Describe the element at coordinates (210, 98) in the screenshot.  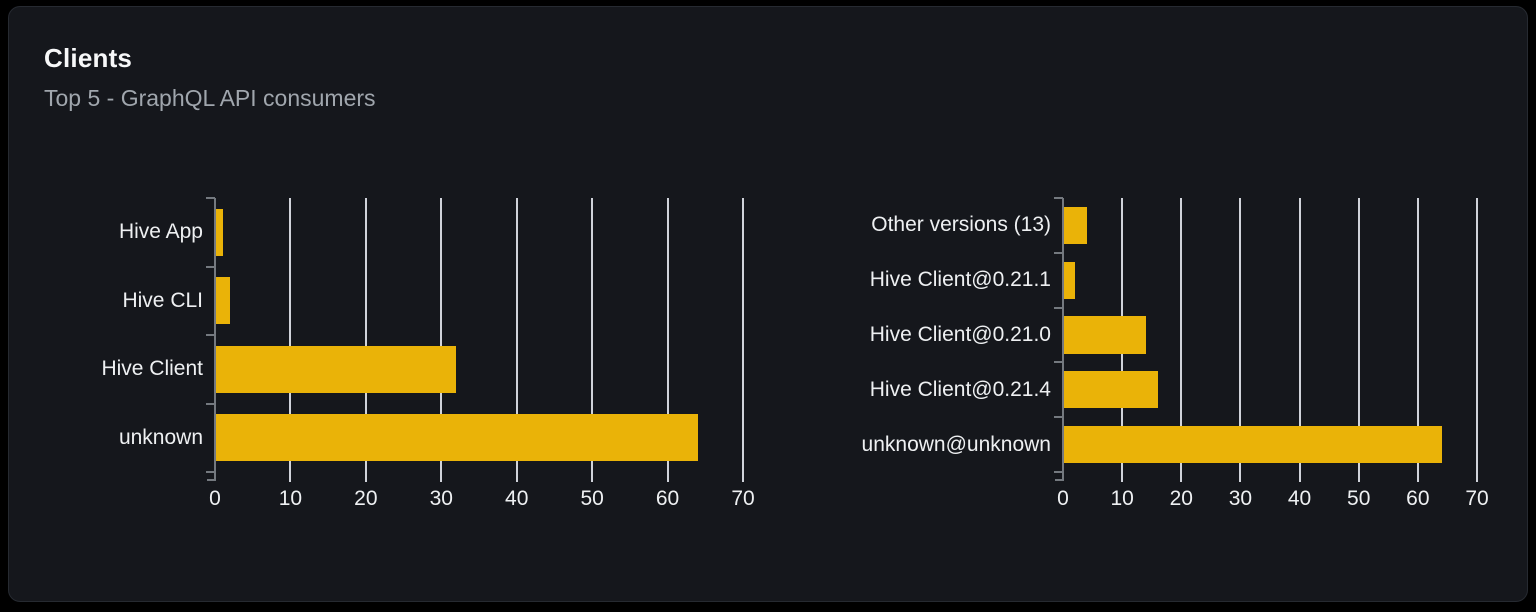
I see `card-subtitle: Top 5 - GraphQL API consumers` at that location.